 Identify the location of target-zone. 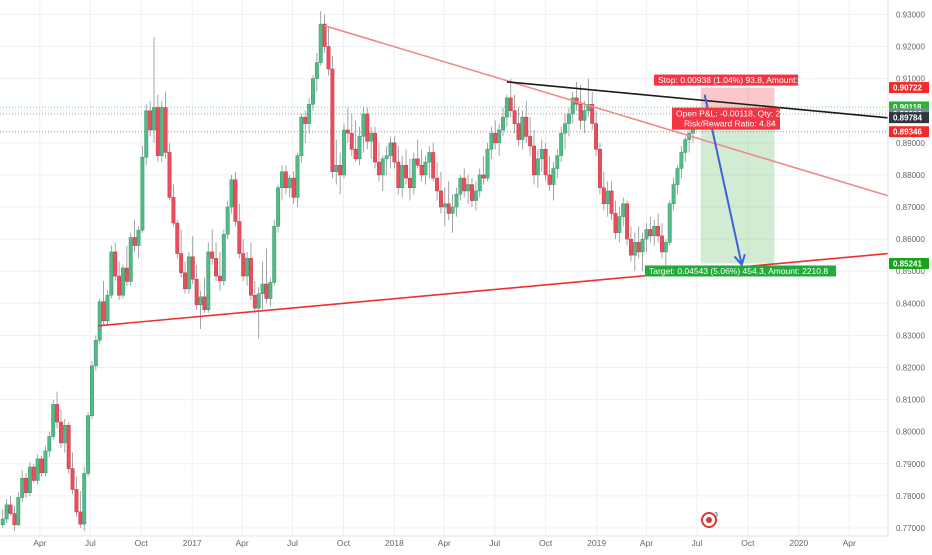
(737, 190).